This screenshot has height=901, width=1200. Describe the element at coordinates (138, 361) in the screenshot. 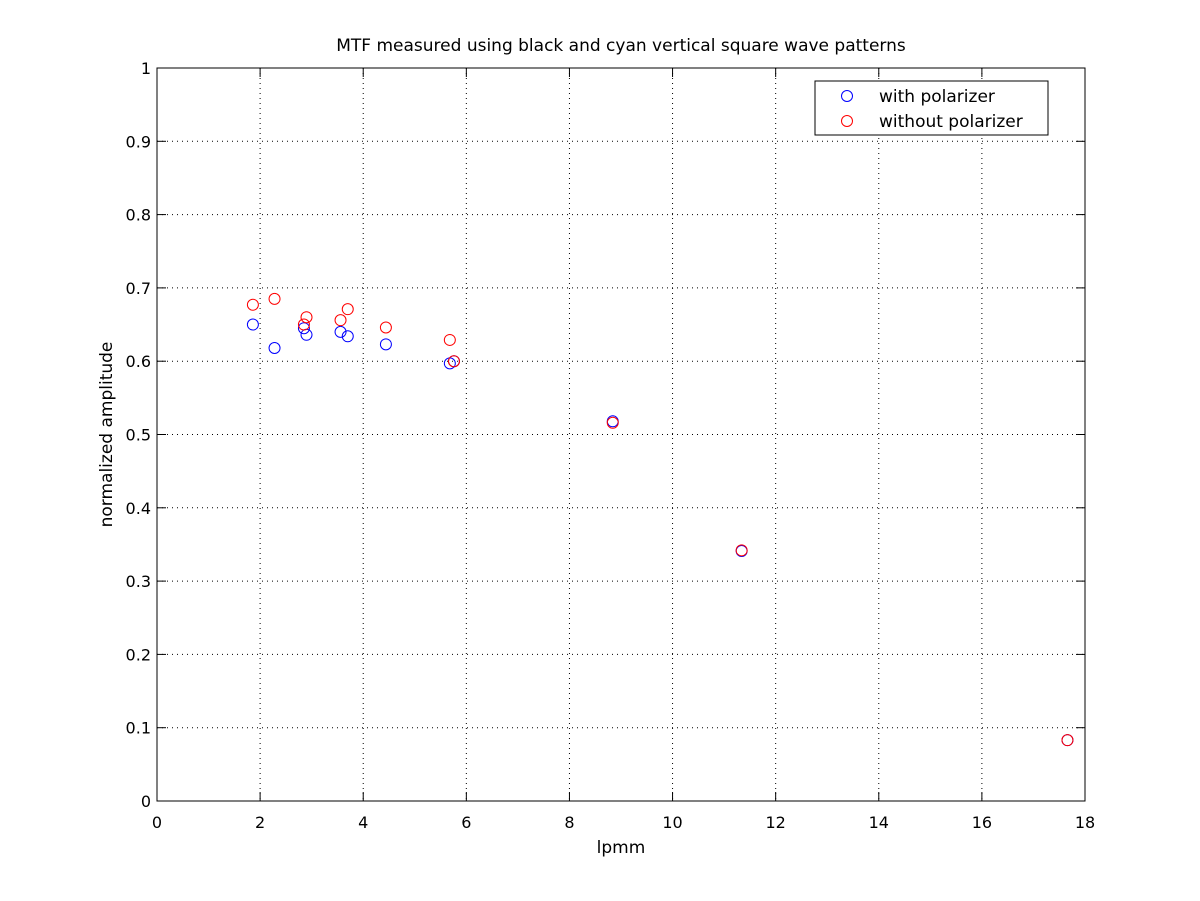

I see `y-tick-label: 0.6` at that location.